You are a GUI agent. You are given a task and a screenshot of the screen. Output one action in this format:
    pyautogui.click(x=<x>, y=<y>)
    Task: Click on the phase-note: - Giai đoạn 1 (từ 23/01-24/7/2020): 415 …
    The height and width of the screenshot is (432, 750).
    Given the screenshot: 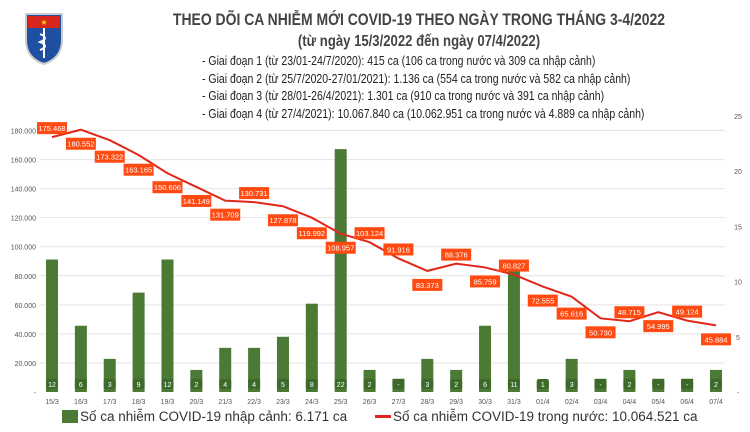 What is the action you would take?
    pyautogui.click(x=399, y=61)
    